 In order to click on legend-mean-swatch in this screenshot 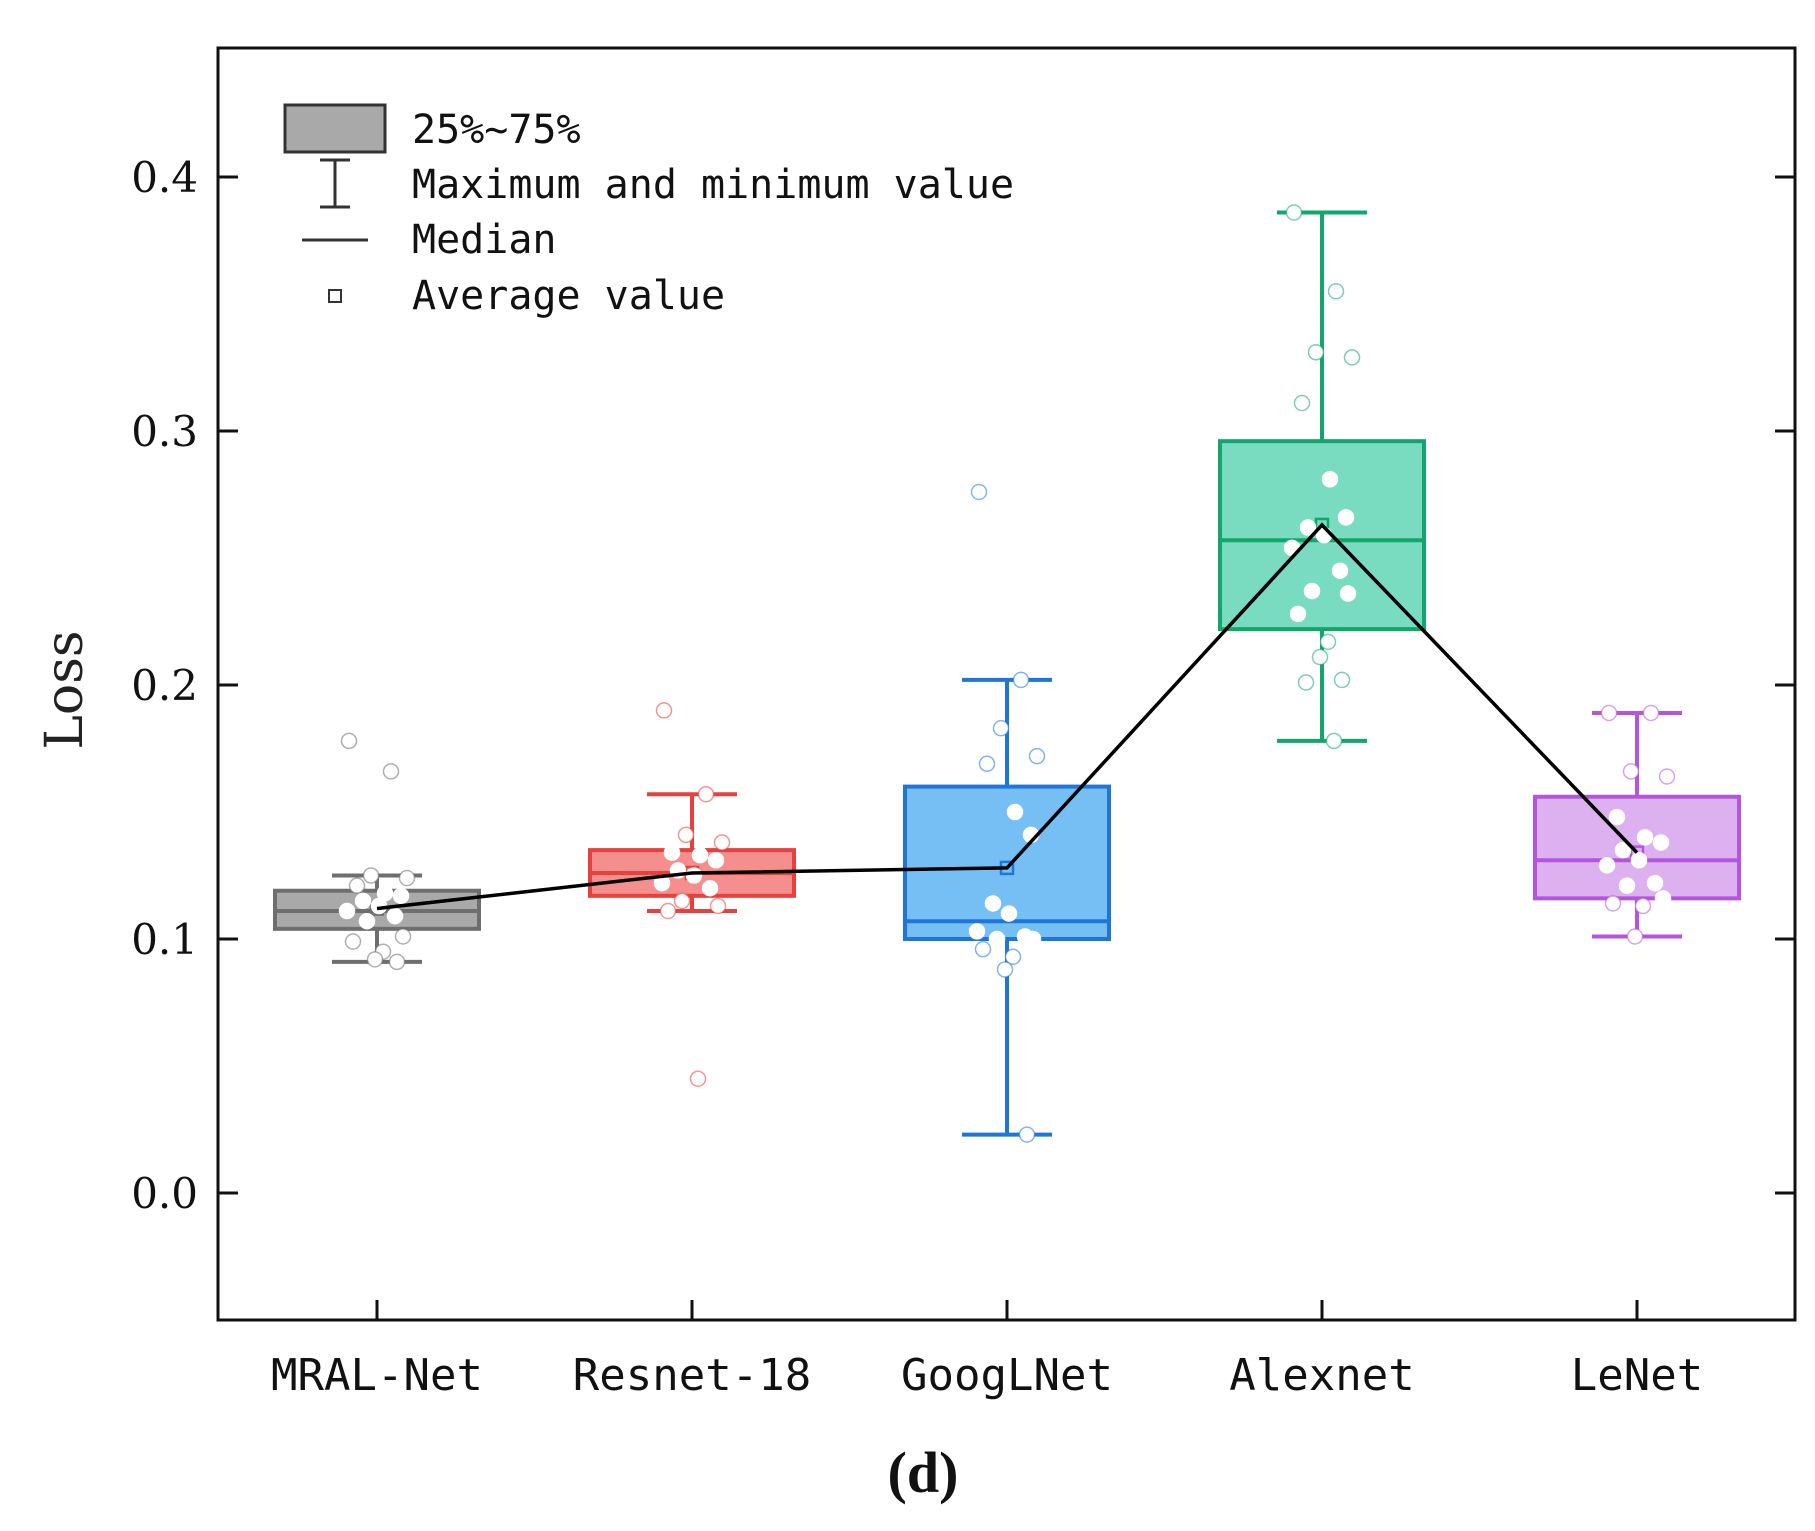, I will do `click(335, 296)`.